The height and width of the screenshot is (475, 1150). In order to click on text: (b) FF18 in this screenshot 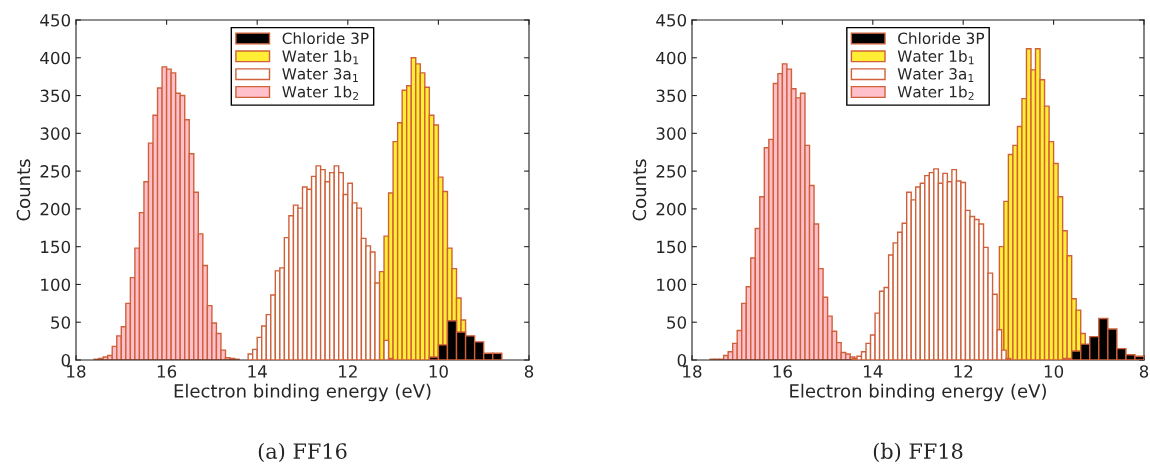, I will do `click(918, 452)`.